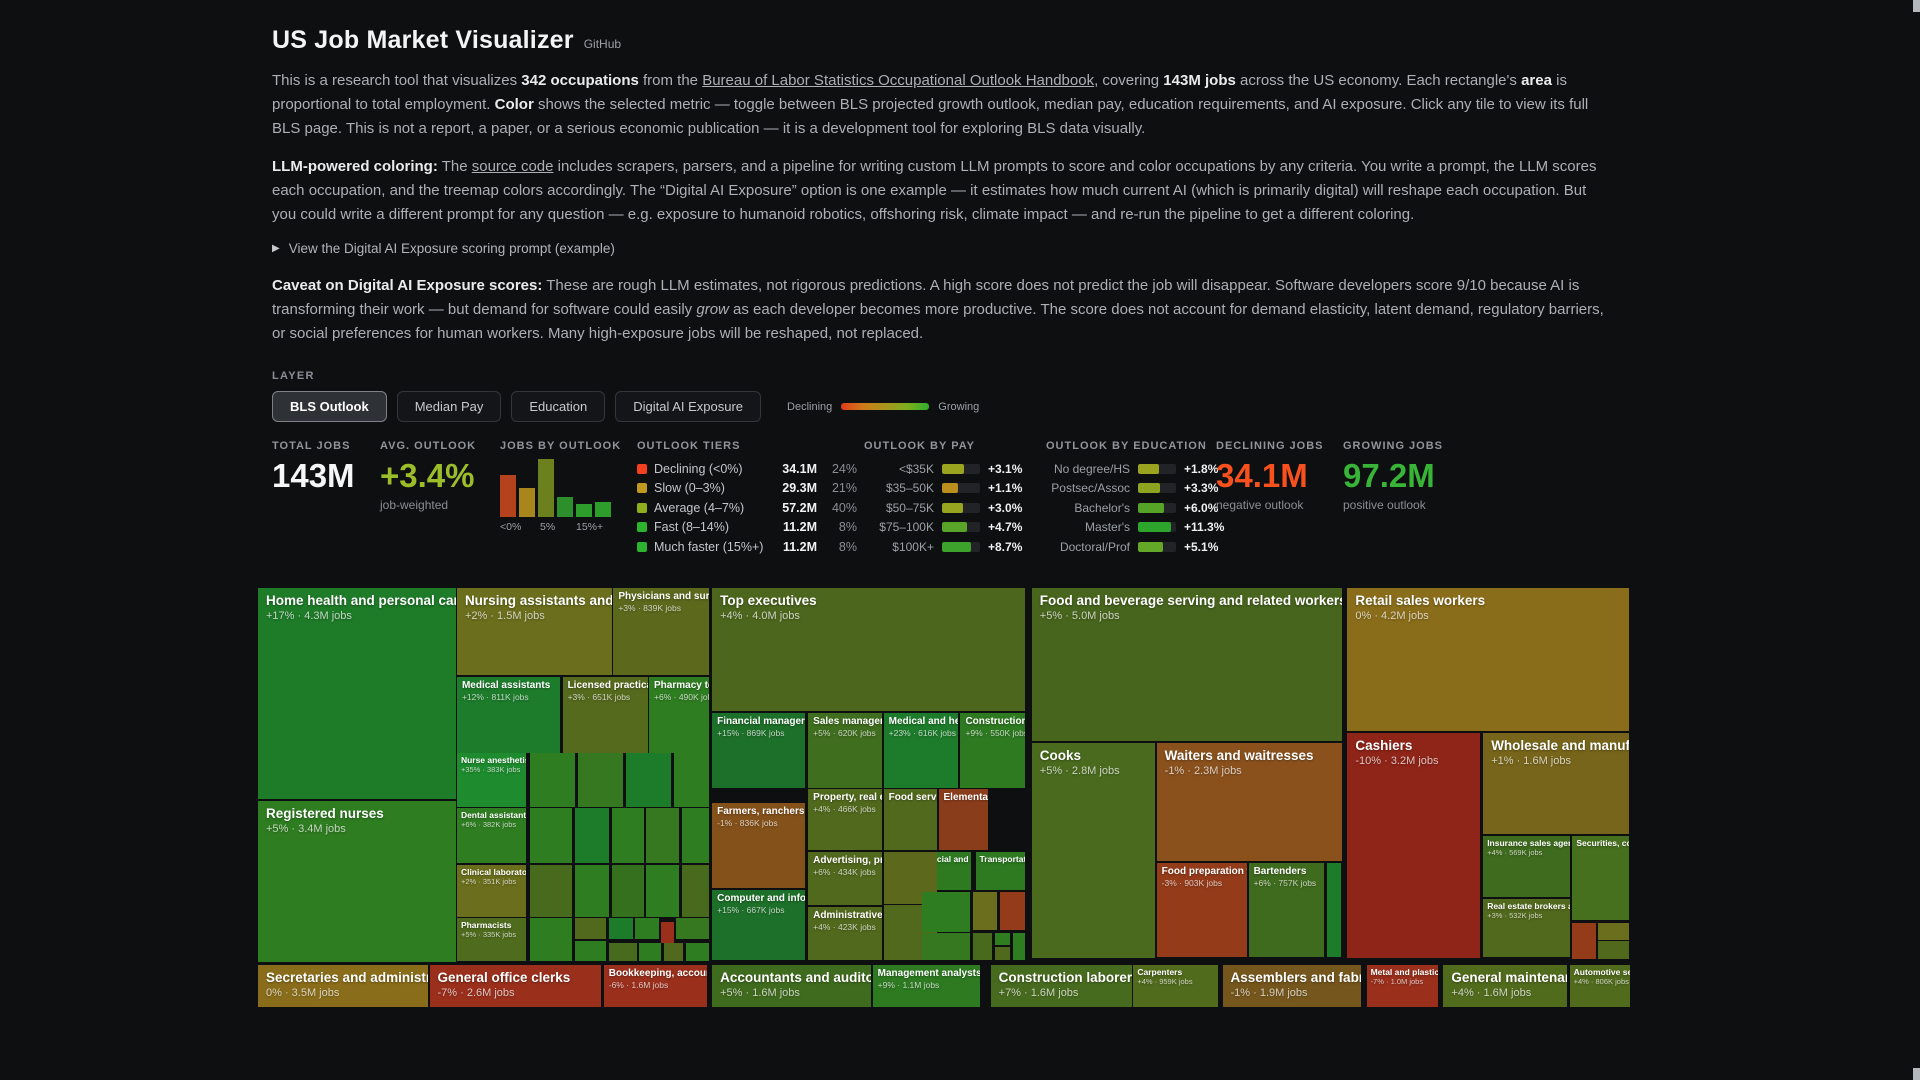 Image resolution: width=1920 pixels, height=1080 pixels. I want to click on treemap-tile-general-office-clerks: General office clerks -7% · 2.6M jobs, so click(515, 986).